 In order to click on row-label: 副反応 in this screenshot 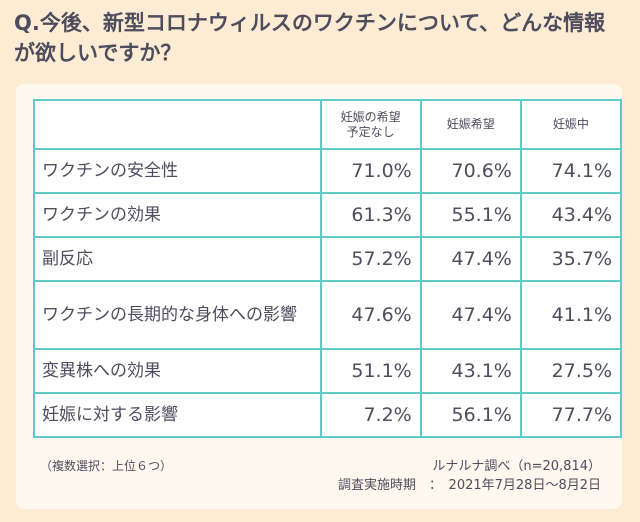, I will do `click(178, 260)`.